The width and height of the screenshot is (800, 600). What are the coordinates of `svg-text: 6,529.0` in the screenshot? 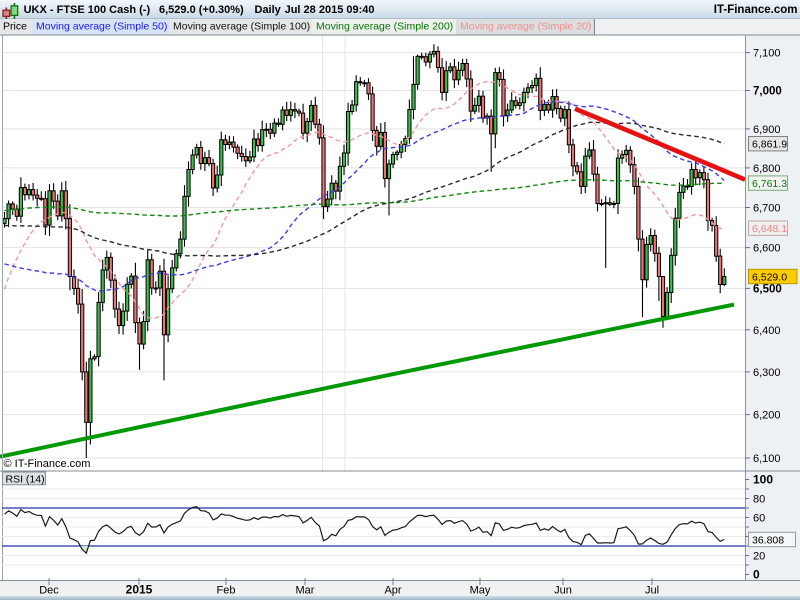 It's located at (769, 277).